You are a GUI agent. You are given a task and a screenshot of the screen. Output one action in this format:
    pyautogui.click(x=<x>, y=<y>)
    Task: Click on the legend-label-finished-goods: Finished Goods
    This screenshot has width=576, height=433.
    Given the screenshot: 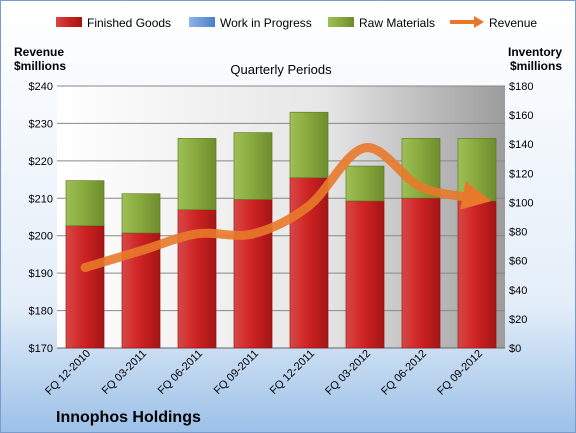 What is the action you would take?
    pyautogui.click(x=129, y=23)
    